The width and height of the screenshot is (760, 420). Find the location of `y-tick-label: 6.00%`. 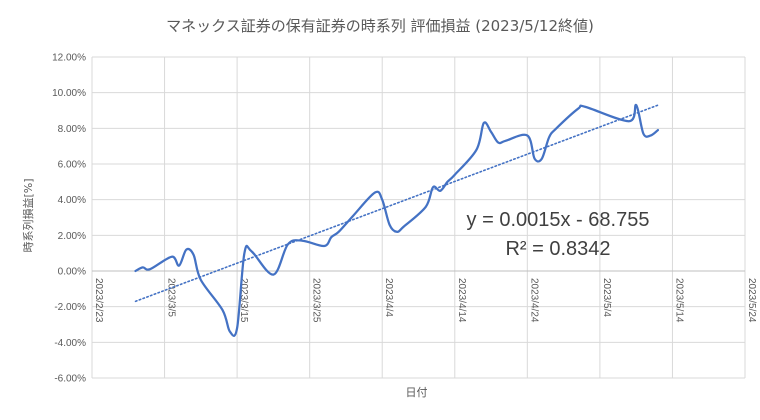

y-tick-label: 6.00% is located at coordinates (72, 165).